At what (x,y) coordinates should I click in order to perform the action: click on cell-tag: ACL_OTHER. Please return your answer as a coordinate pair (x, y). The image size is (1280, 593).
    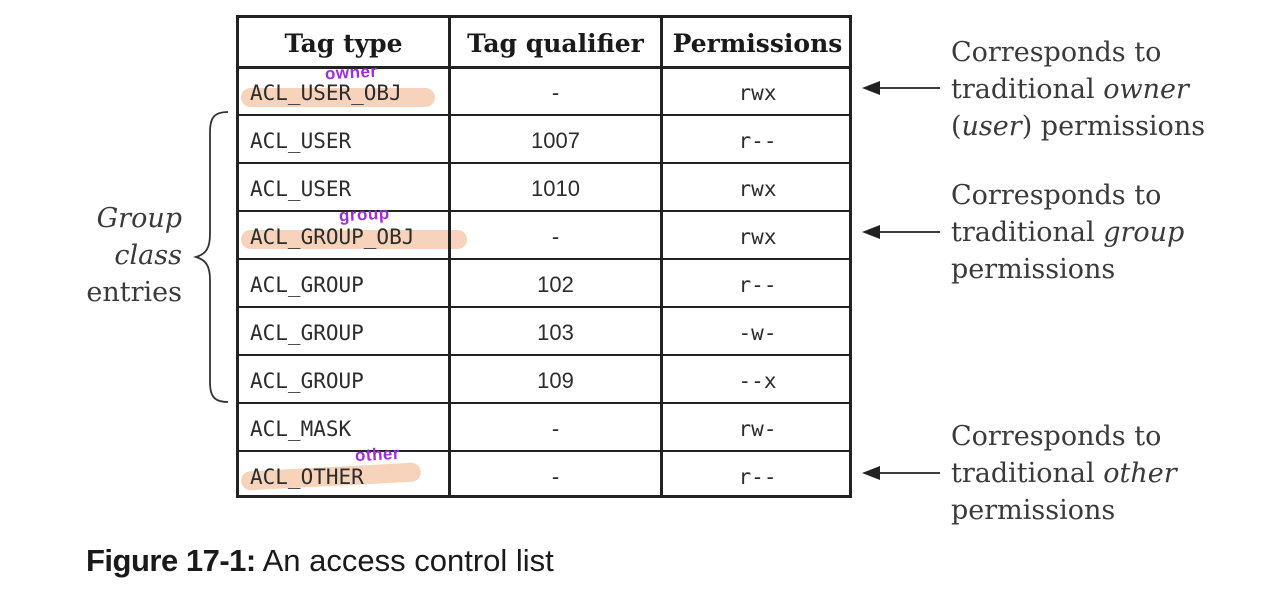
    Looking at the image, I should click on (307, 477).